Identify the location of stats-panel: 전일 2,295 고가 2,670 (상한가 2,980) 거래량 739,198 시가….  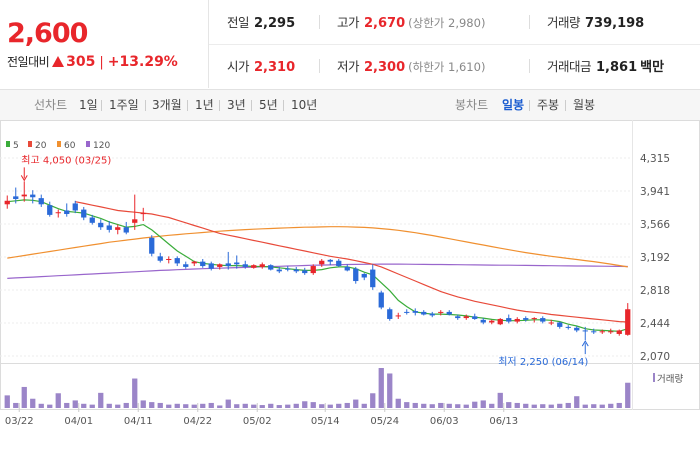
(454, 44).